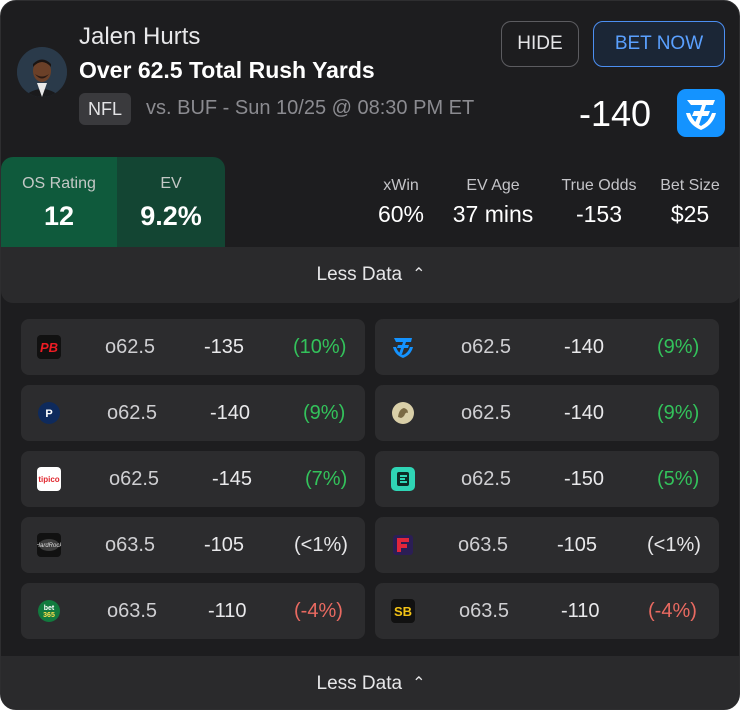 The width and height of the screenshot is (740, 710). What do you see at coordinates (403, 545) in the screenshot?
I see `fanatics-icon` at bounding box center [403, 545].